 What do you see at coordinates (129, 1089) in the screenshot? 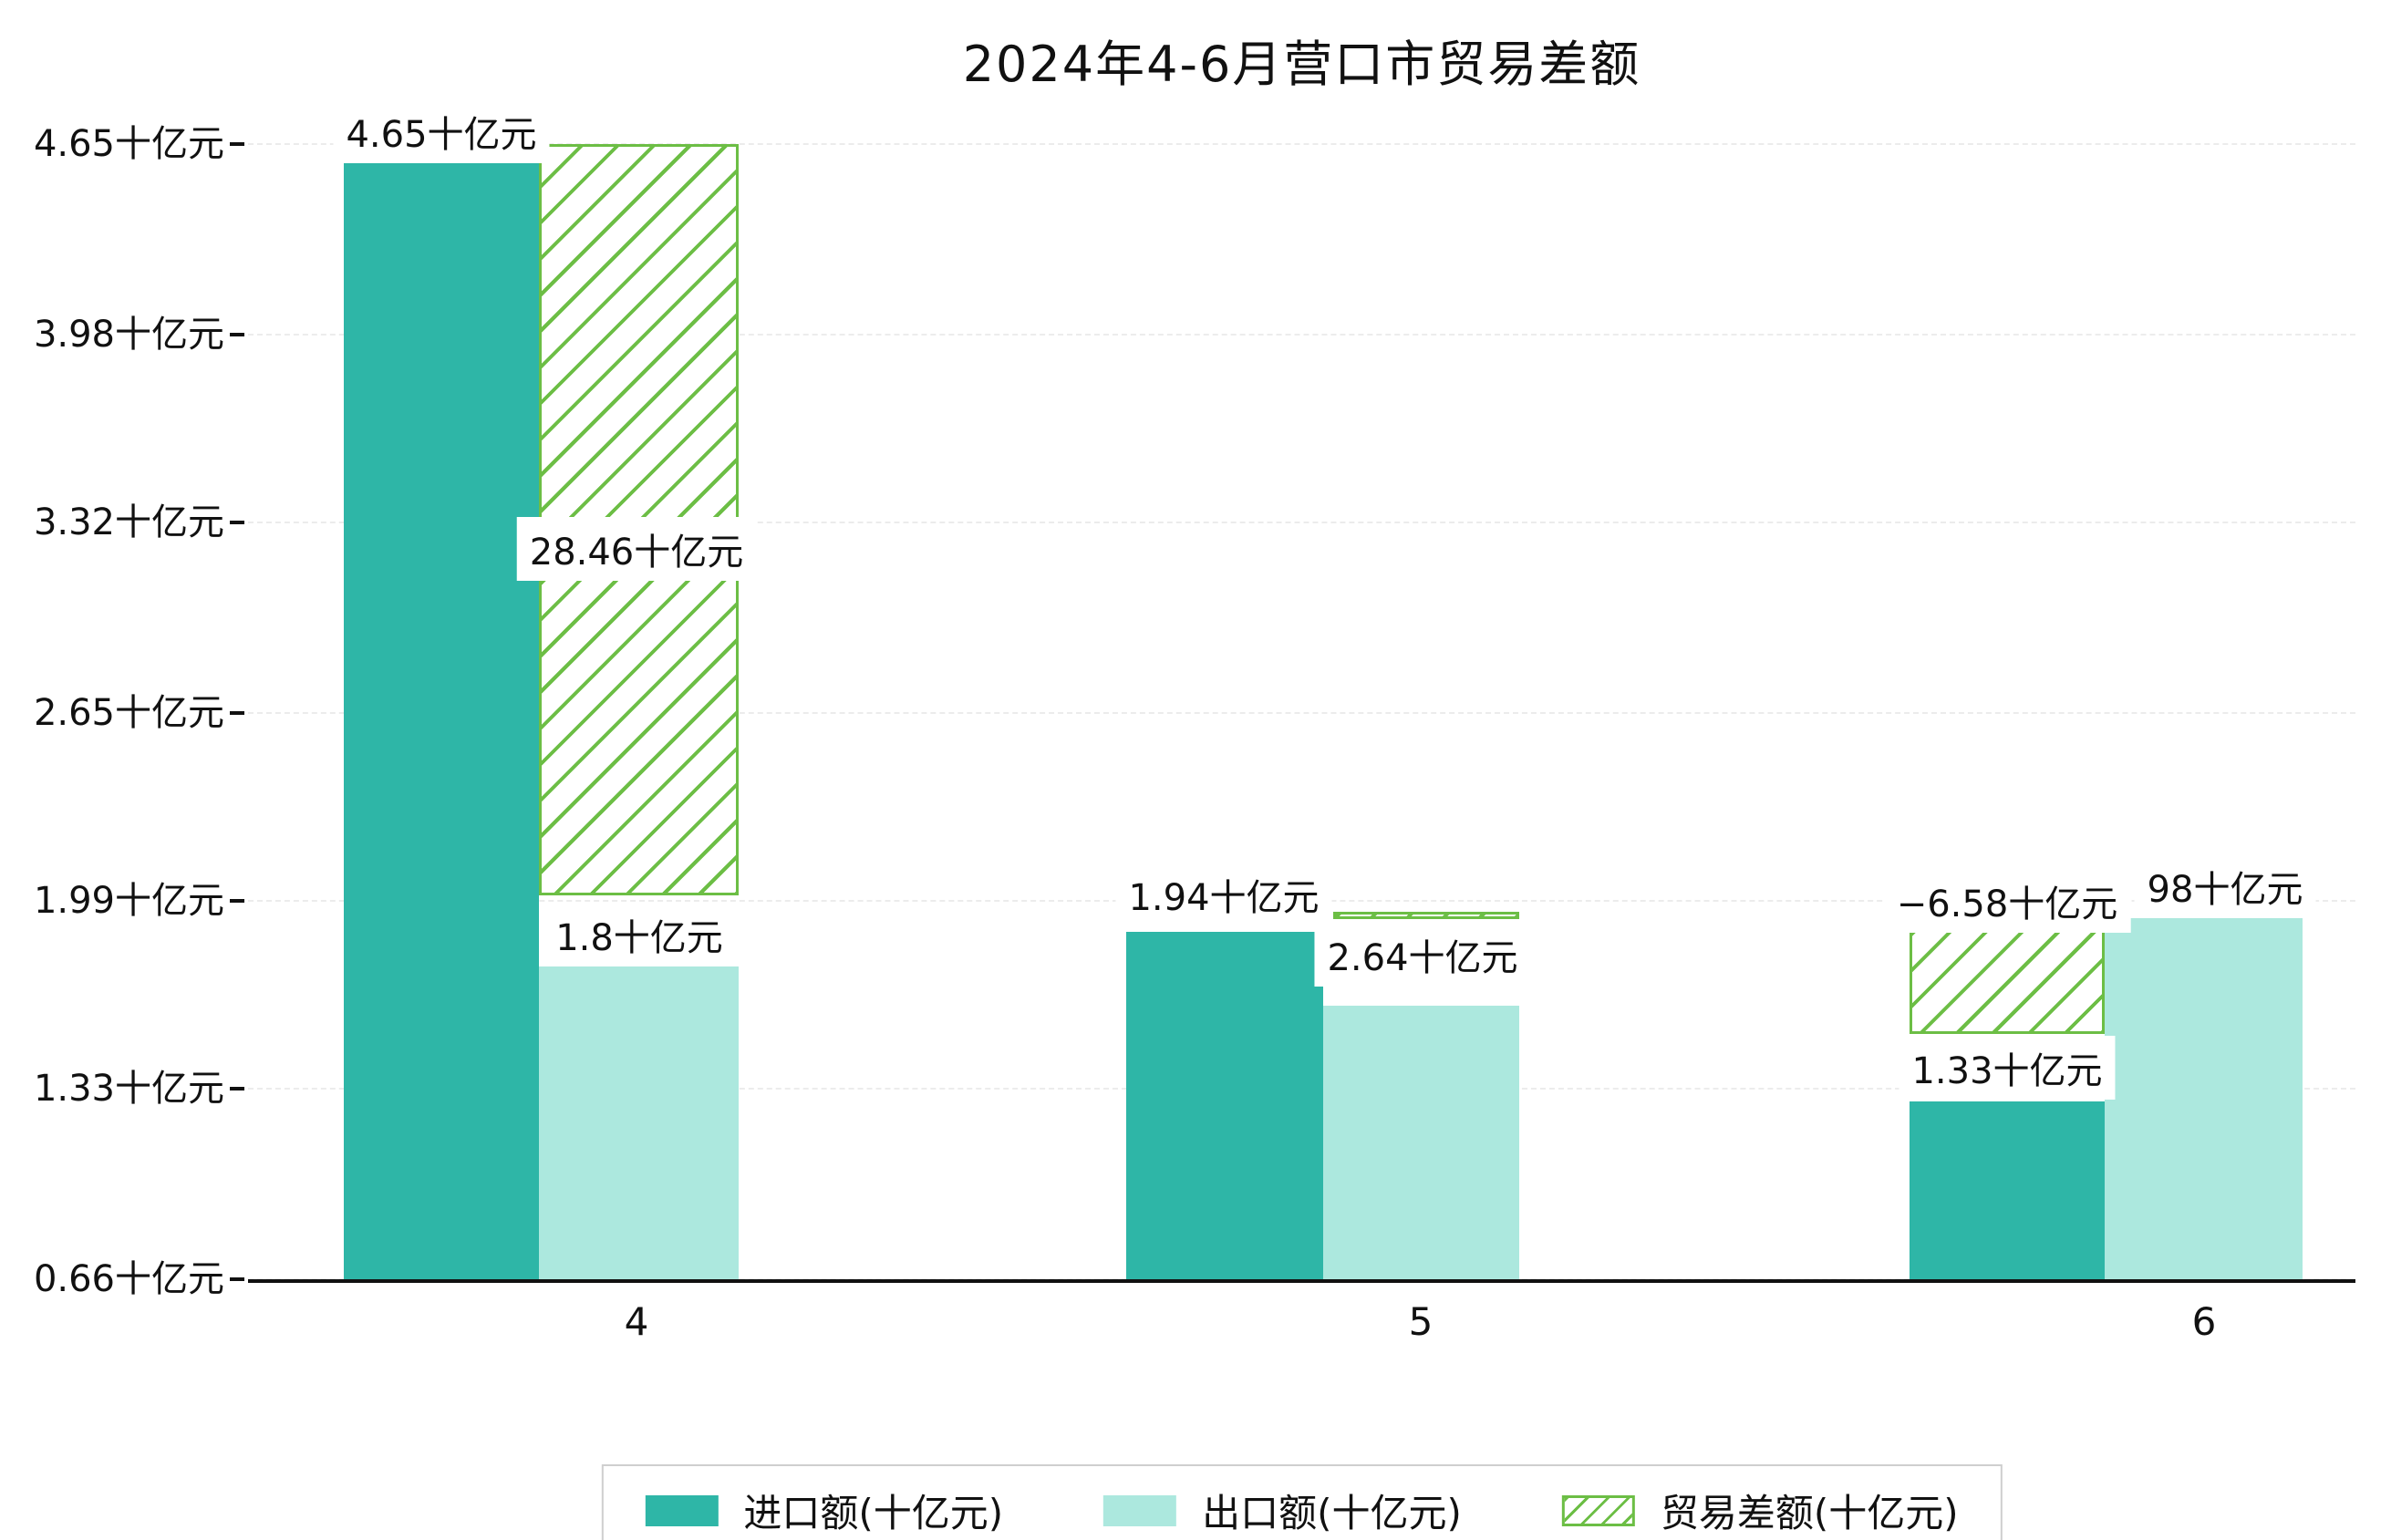
I see `y-axis-tick-label: 1.33十亿元` at bounding box center [129, 1089].